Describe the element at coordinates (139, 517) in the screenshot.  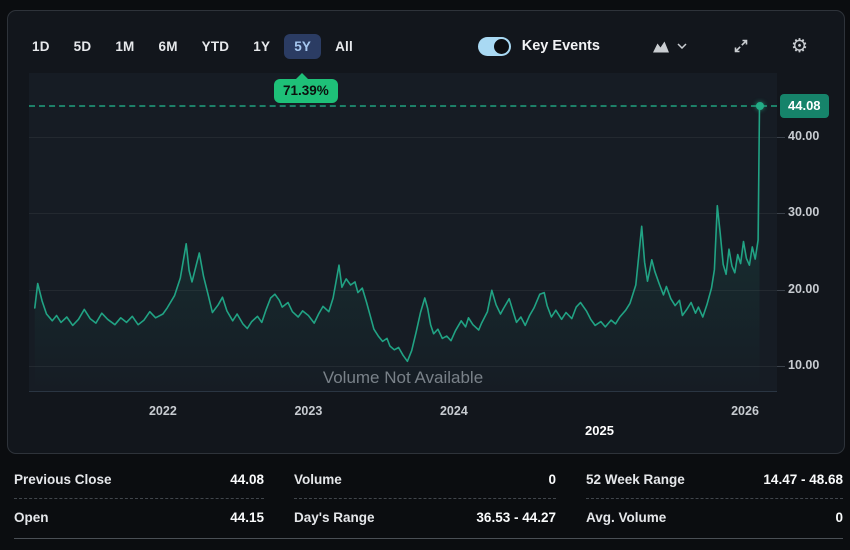
I see `stat-open: Open 44.15` at that location.